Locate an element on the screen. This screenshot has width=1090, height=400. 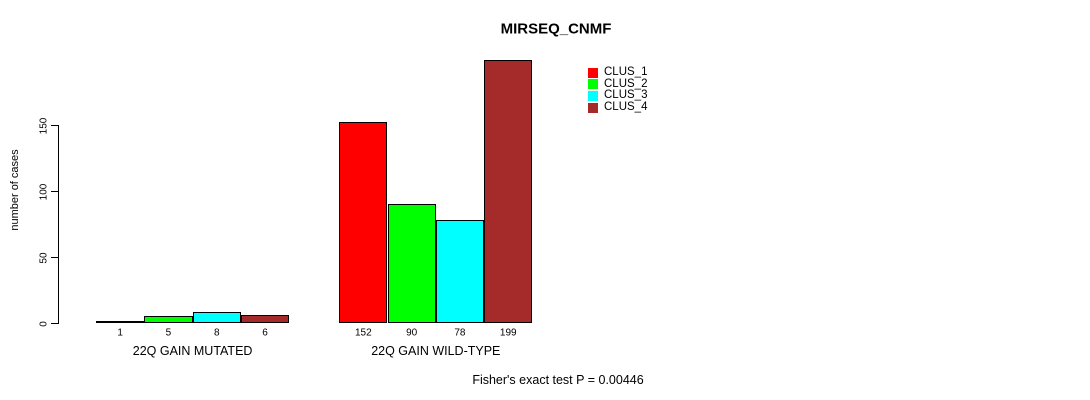
bar-value-label: 6 is located at coordinates (265, 333).